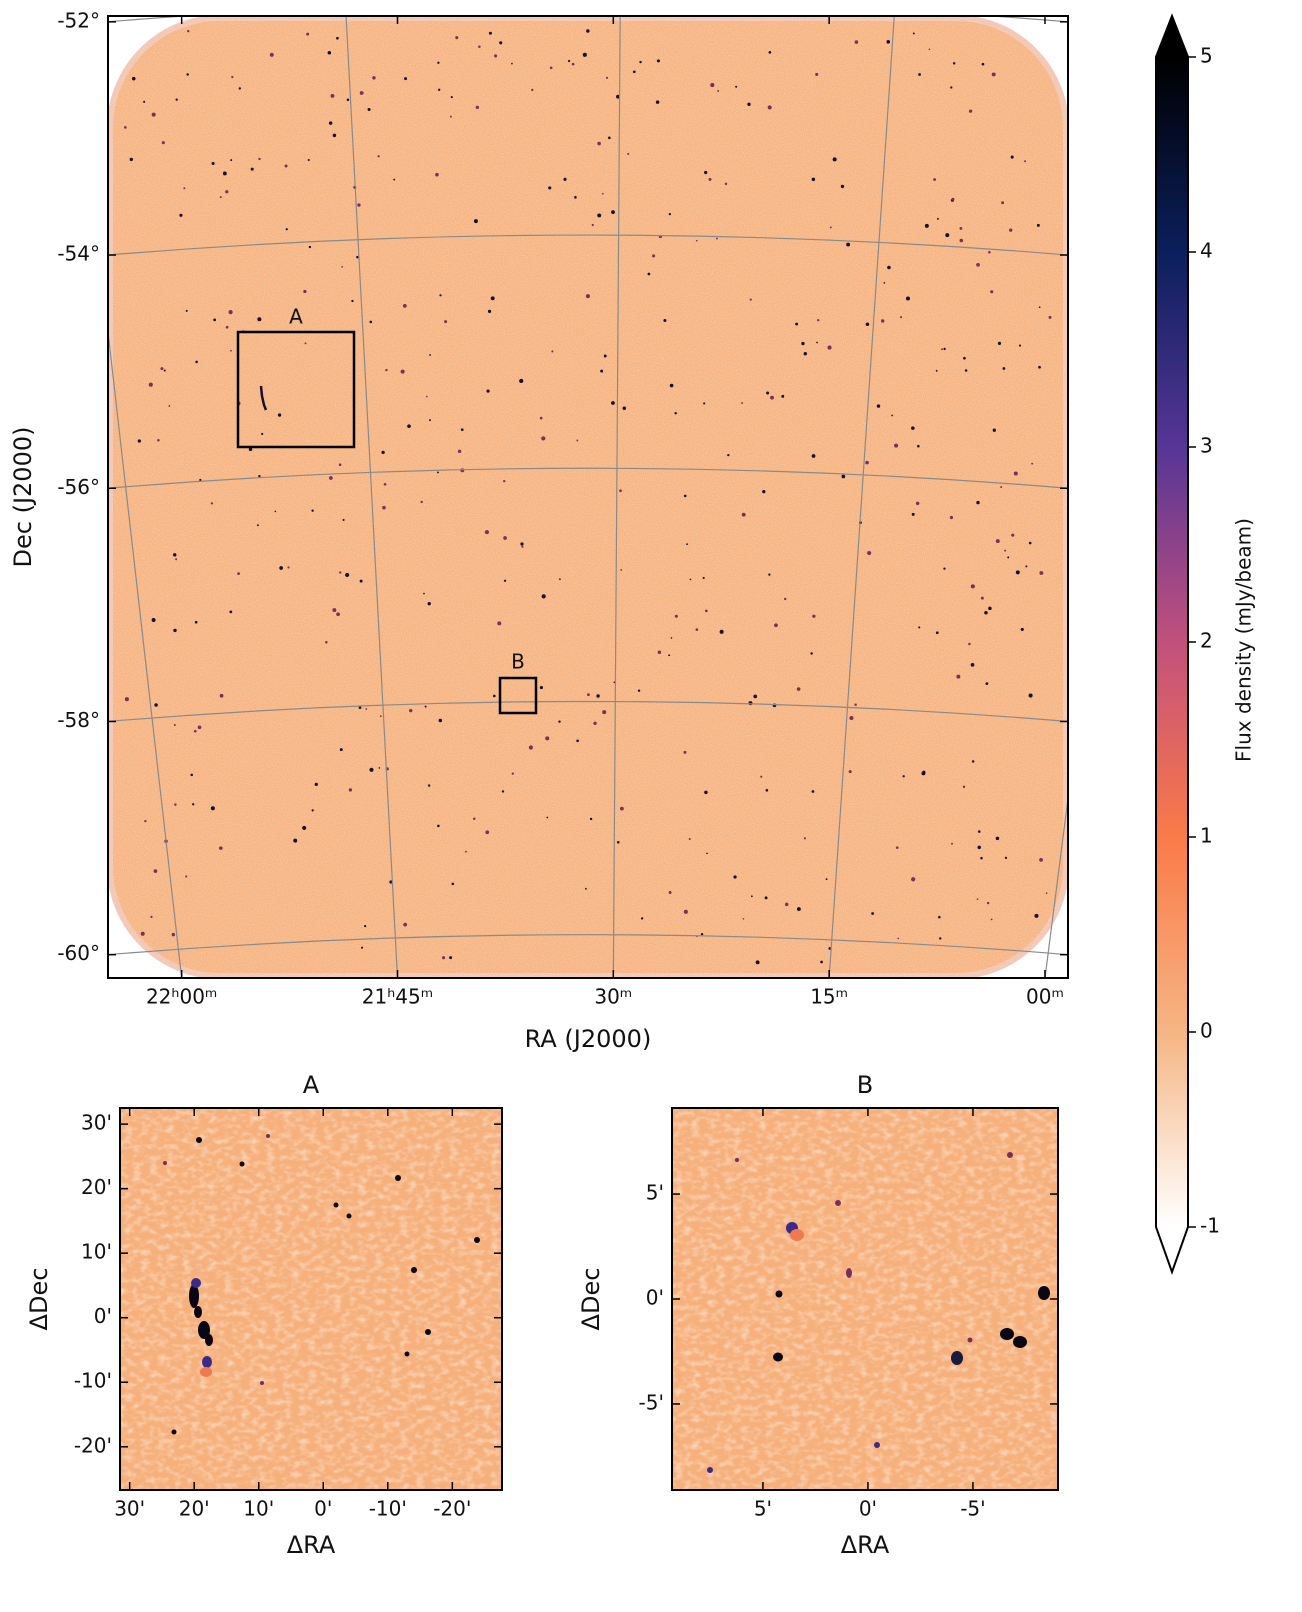  Describe the element at coordinates (518, 662) in the screenshot. I see `annotation: B` at that location.